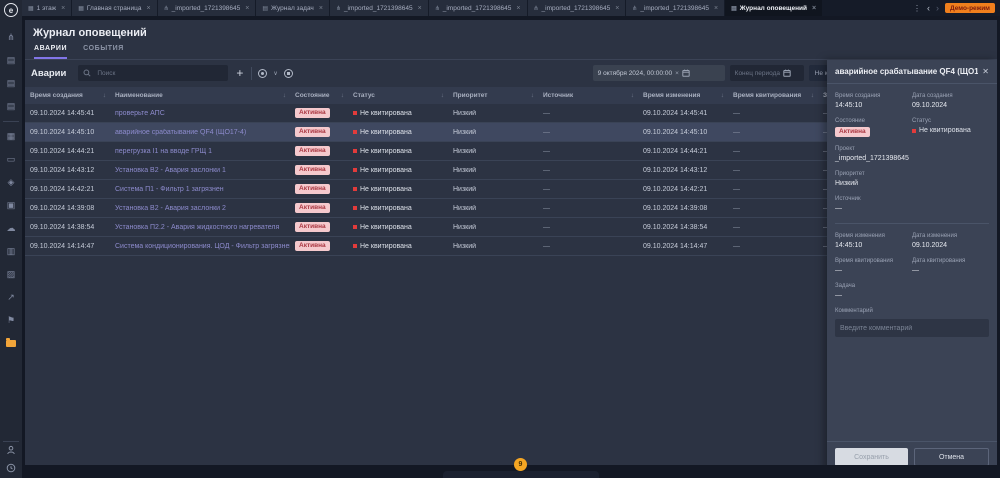 The image size is (1000, 478). Describe the element at coordinates (11, 251) in the screenshot. I see `package-icon: ▥` at that location.